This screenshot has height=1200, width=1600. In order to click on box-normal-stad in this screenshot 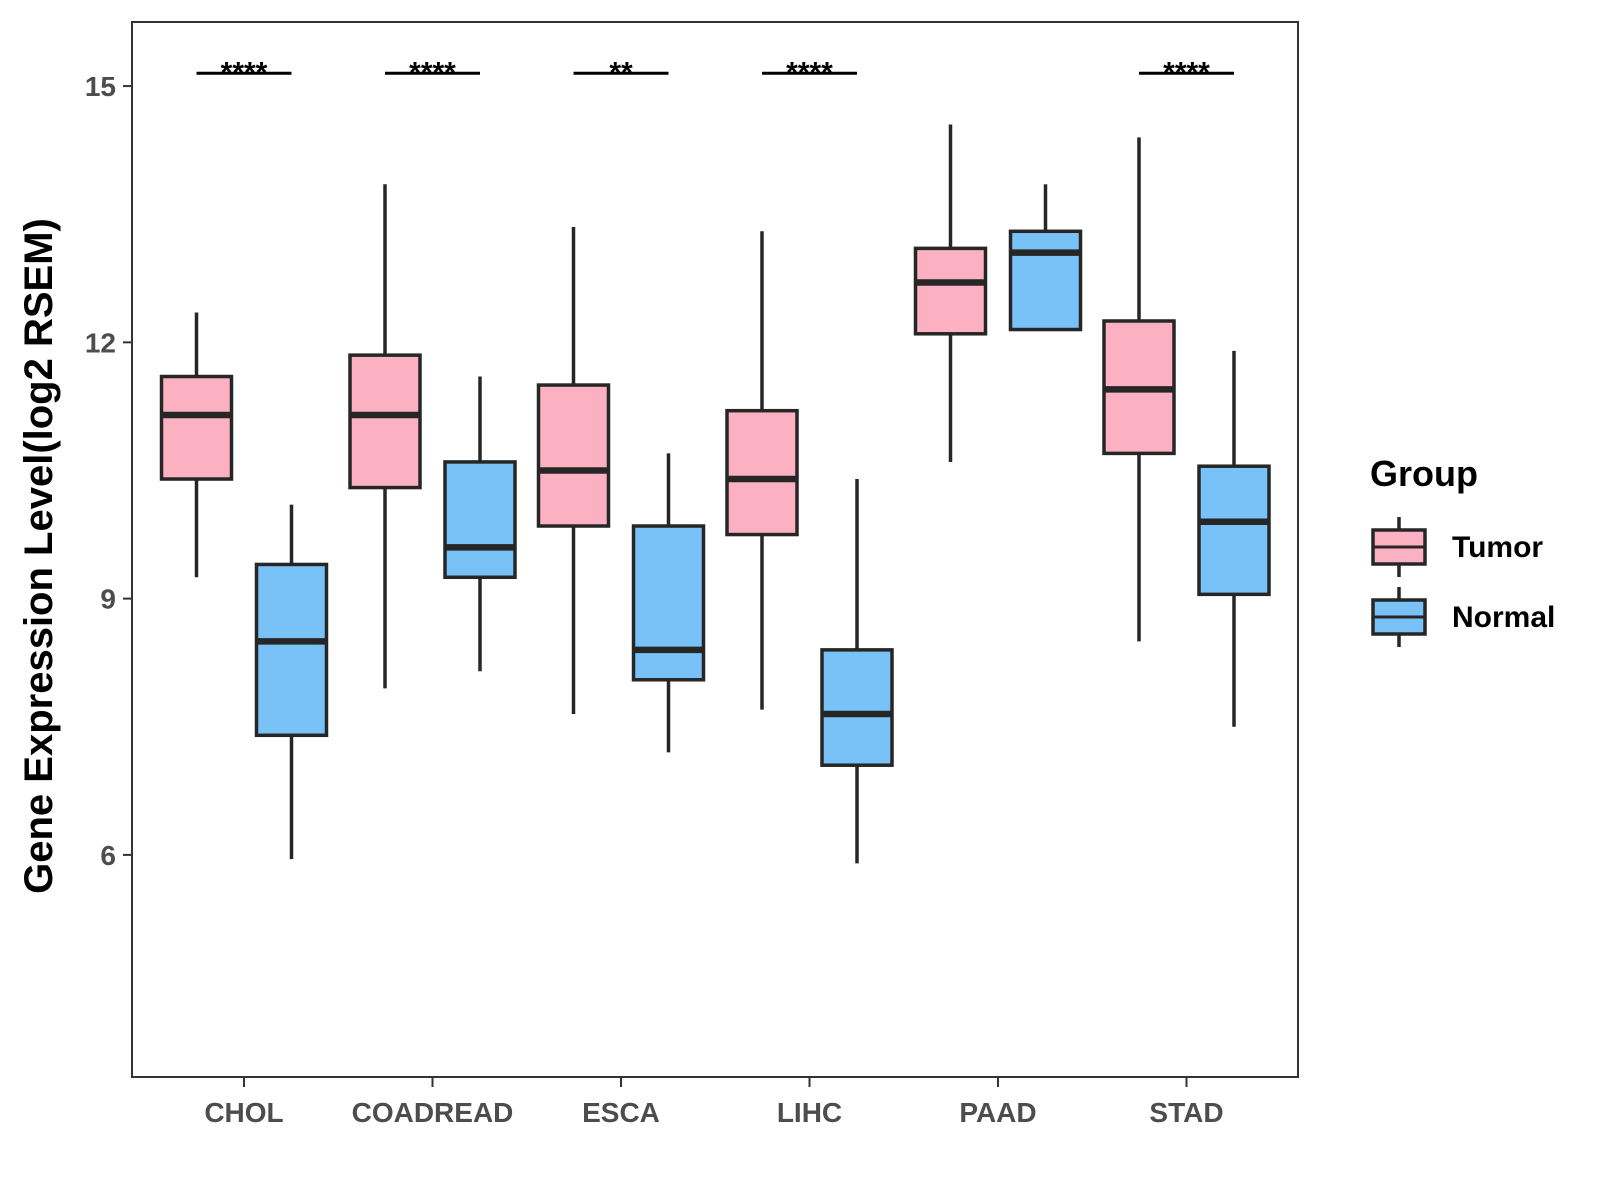, I will do `click(1234, 538)`.